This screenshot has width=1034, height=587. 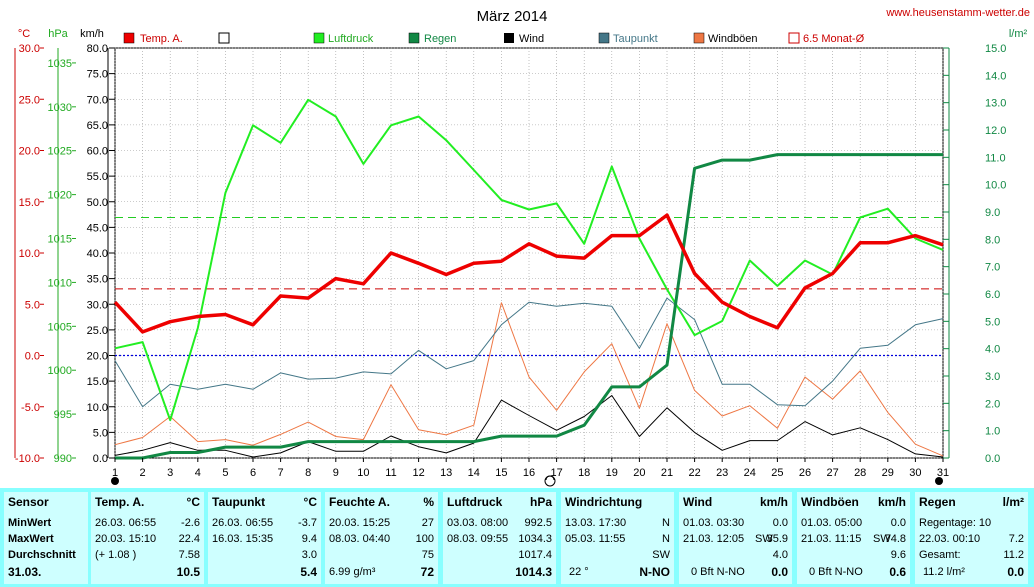 I want to click on windrichtung-min-val: N, so click(x=666, y=523).